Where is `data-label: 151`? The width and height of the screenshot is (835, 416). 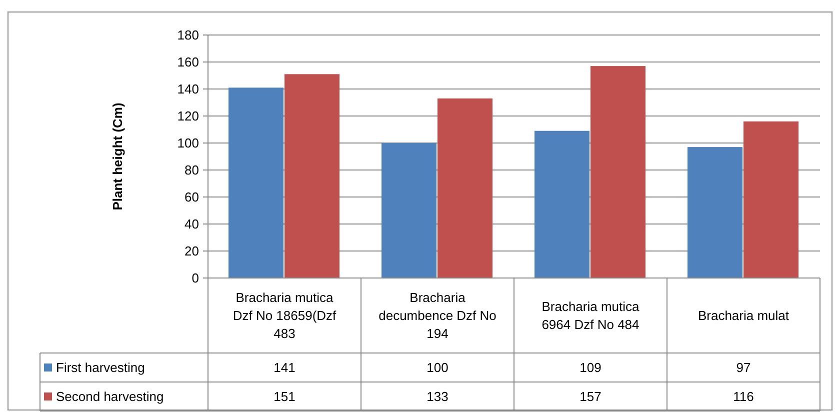
data-label: 151 is located at coordinates (285, 396).